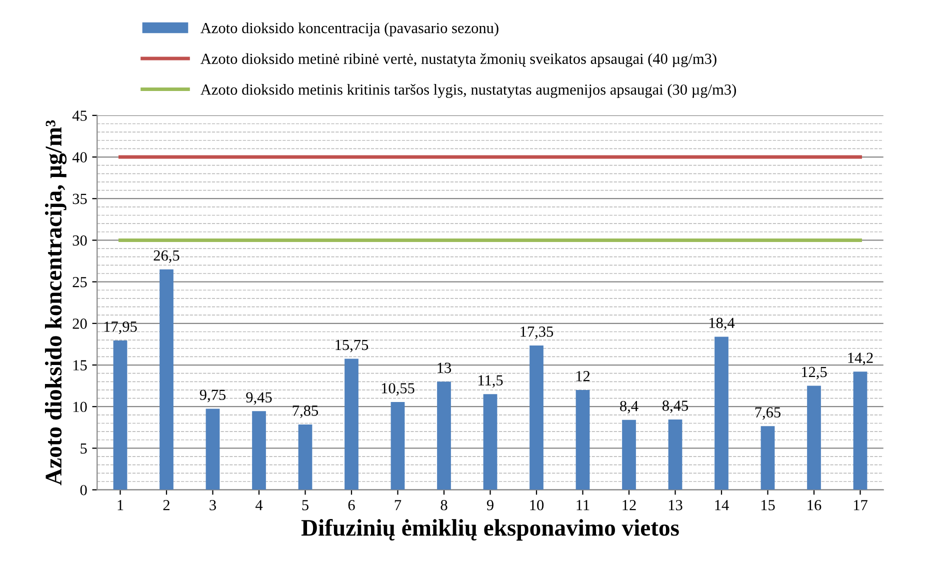 Image resolution: width=925 pixels, height=563 pixels. What do you see at coordinates (80, 365) in the screenshot?
I see `y-tick-label: 15` at bounding box center [80, 365].